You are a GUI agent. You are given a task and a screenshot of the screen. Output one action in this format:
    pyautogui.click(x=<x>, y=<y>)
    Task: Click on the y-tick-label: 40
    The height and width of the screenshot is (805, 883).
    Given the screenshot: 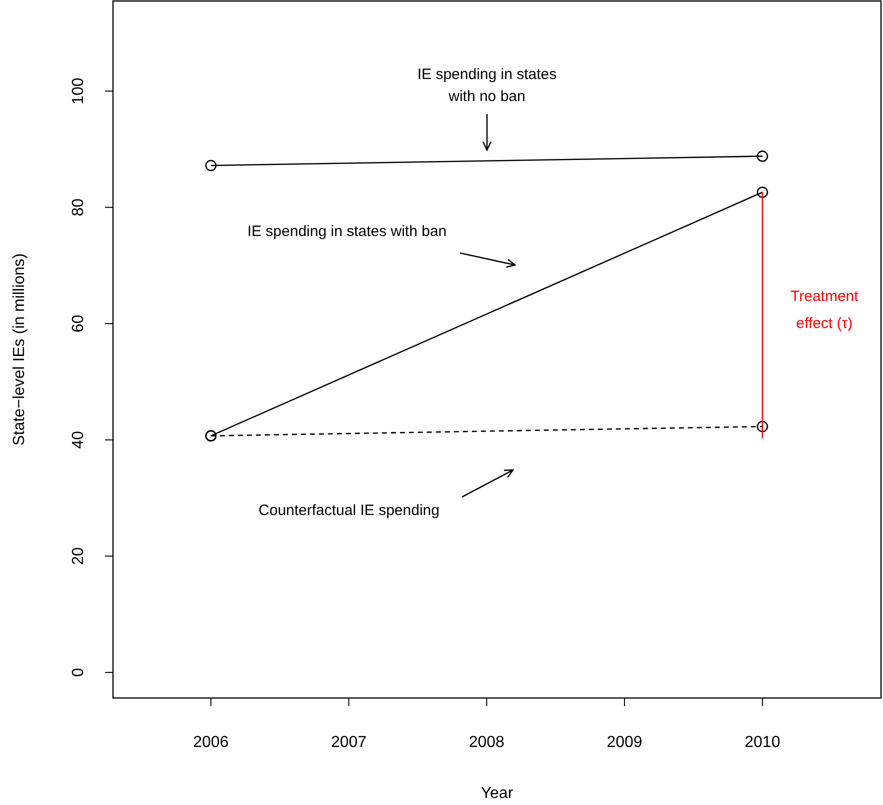 What is the action you would take?
    pyautogui.click(x=78, y=439)
    